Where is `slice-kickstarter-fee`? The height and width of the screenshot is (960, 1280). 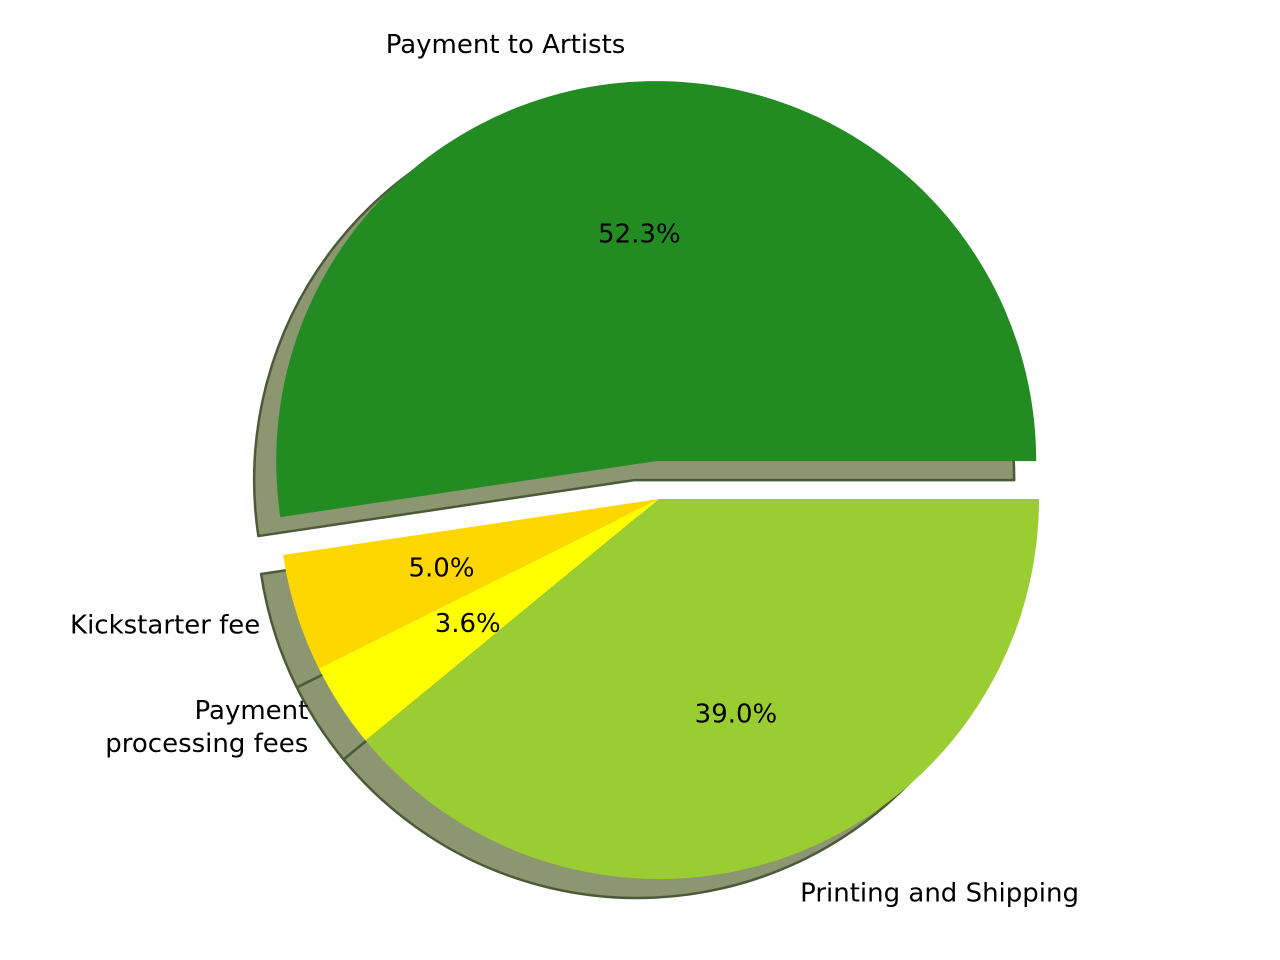
slice-kickstarter-fee is located at coordinates (471, 584).